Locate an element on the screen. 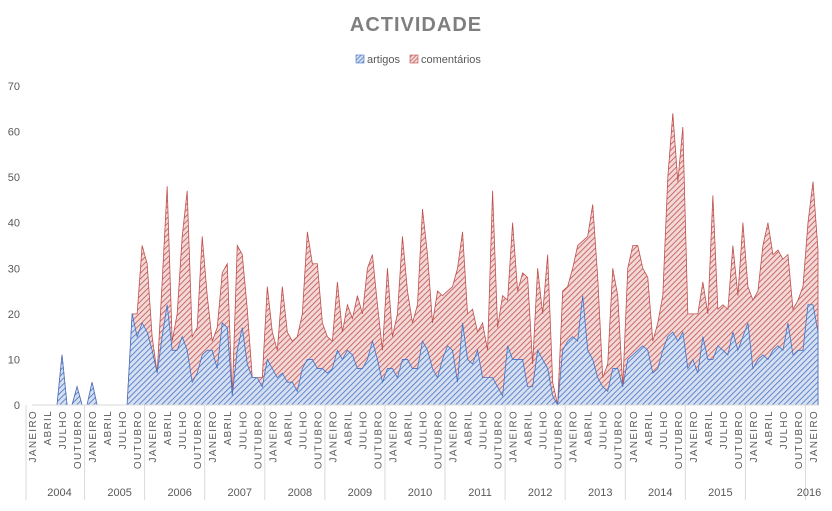 The image size is (832, 511). year-label: 2014 is located at coordinates (660, 493).